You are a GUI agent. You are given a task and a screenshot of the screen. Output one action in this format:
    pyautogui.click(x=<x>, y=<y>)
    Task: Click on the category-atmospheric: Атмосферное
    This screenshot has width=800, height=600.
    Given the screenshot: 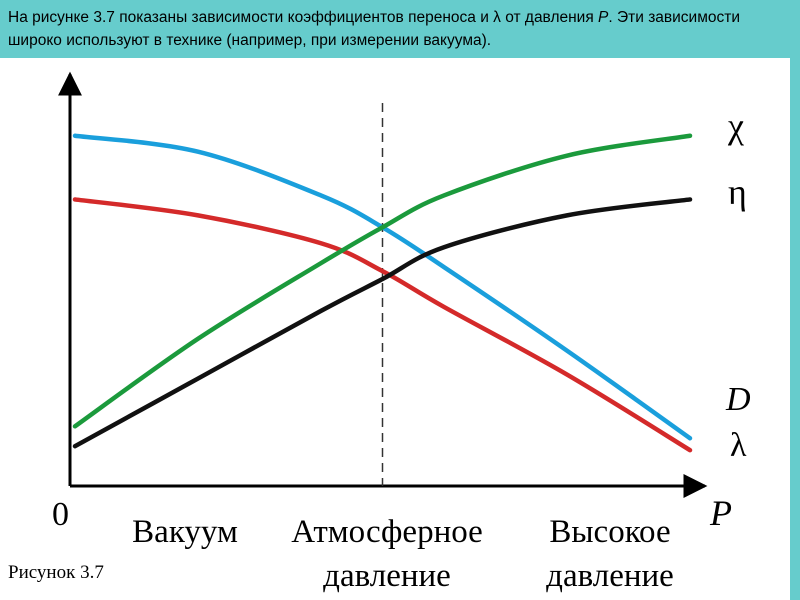 What is the action you would take?
    pyautogui.click(x=387, y=532)
    